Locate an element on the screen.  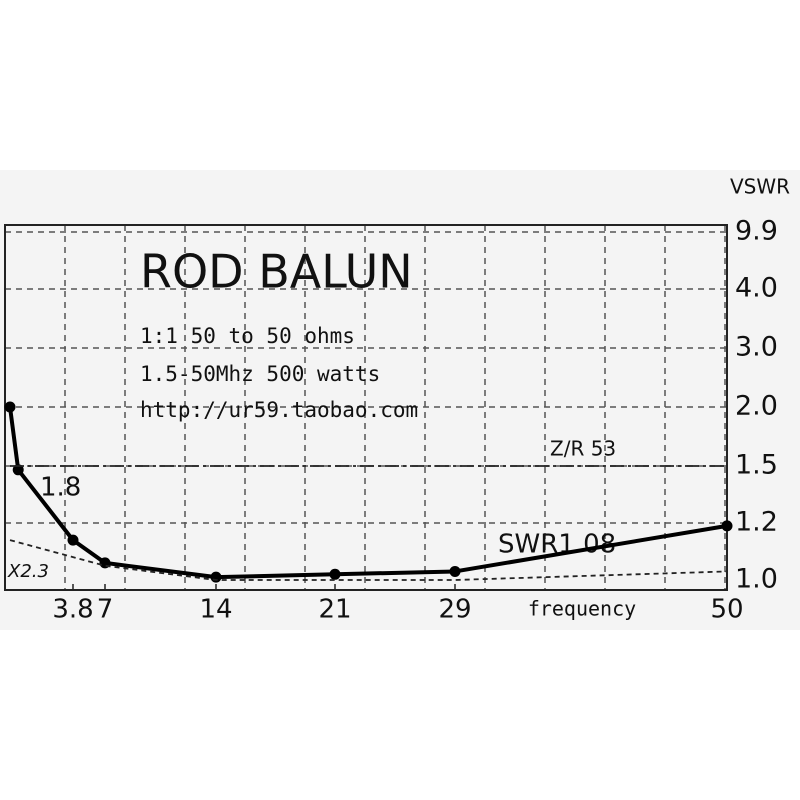
y-tick-label: 4.0 is located at coordinates (756, 288).